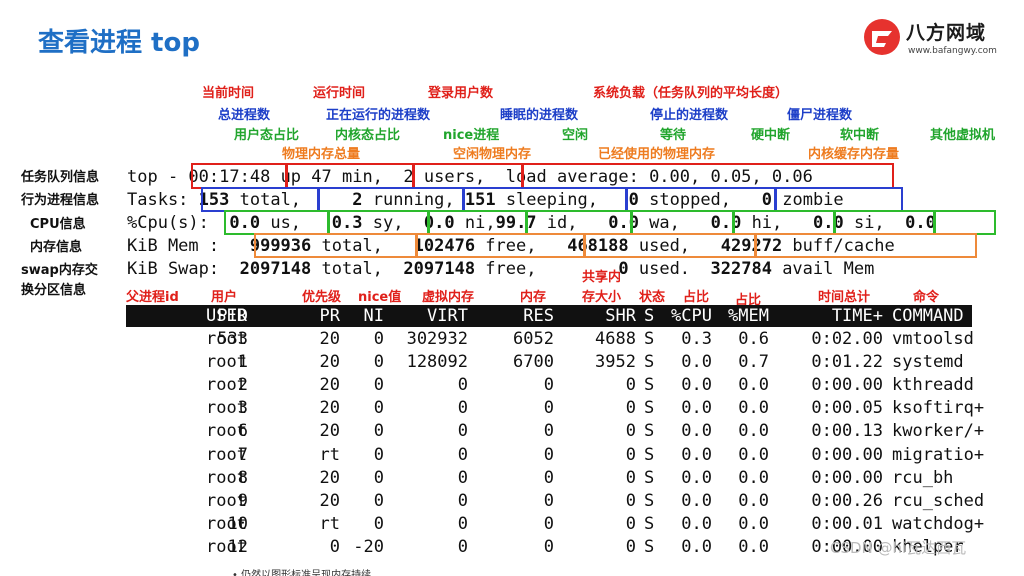 Image resolution: width=1024 pixels, height=576 pixels. I want to click on mem-cache-label: buff/cache, so click(838, 246).